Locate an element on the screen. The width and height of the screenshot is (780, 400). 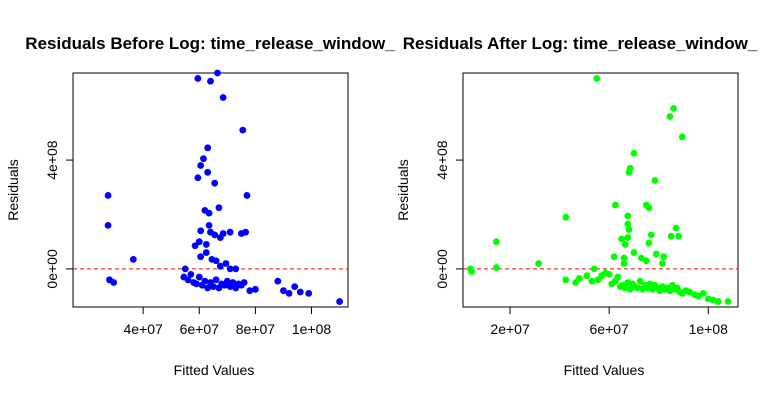
left-y-tick-label: 0e+00 is located at coordinates (52, 269).